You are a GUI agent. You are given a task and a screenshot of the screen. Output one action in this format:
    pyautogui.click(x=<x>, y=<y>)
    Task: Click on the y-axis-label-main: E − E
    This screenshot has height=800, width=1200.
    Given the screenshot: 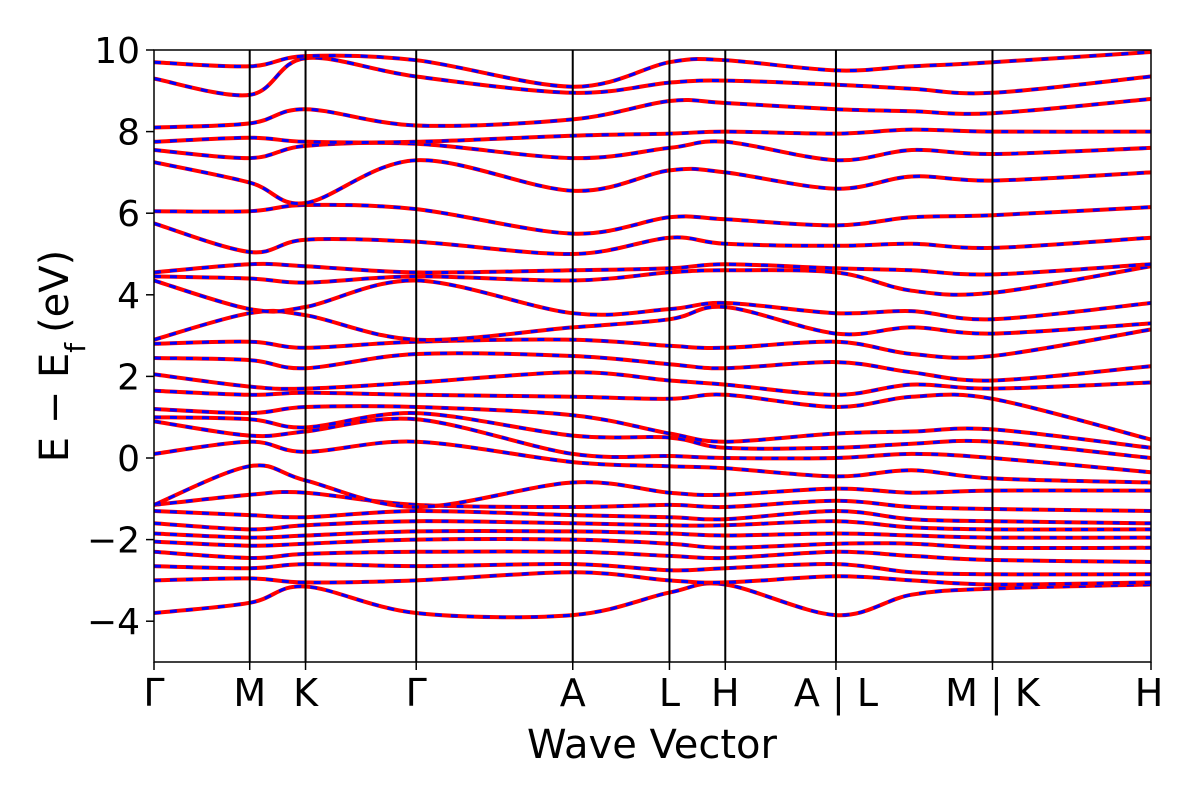 What is the action you would take?
    pyautogui.click(x=55, y=408)
    